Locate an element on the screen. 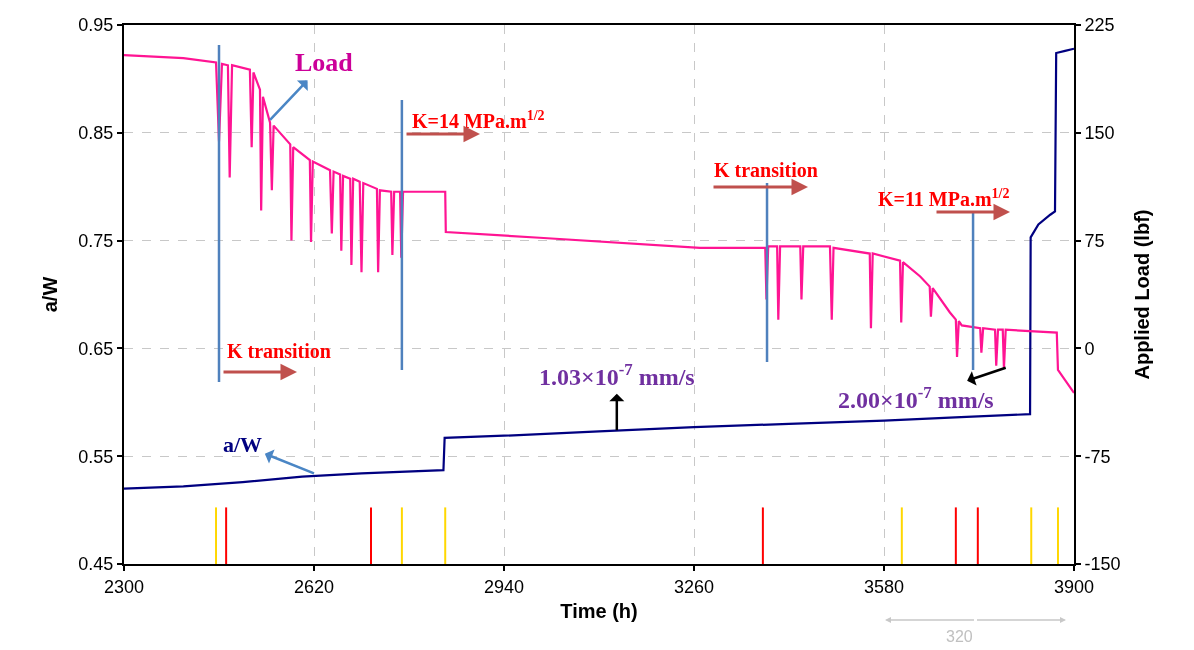 The width and height of the screenshot is (1194, 650). annotation: 1.03×10$^{-7}$ mm/s is located at coordinates (617, 375).